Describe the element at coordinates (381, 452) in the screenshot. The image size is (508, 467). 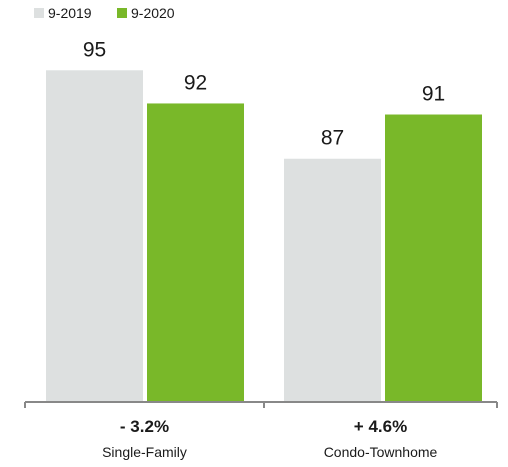
I see `category-label-1: Condo-Townhome` at that location.